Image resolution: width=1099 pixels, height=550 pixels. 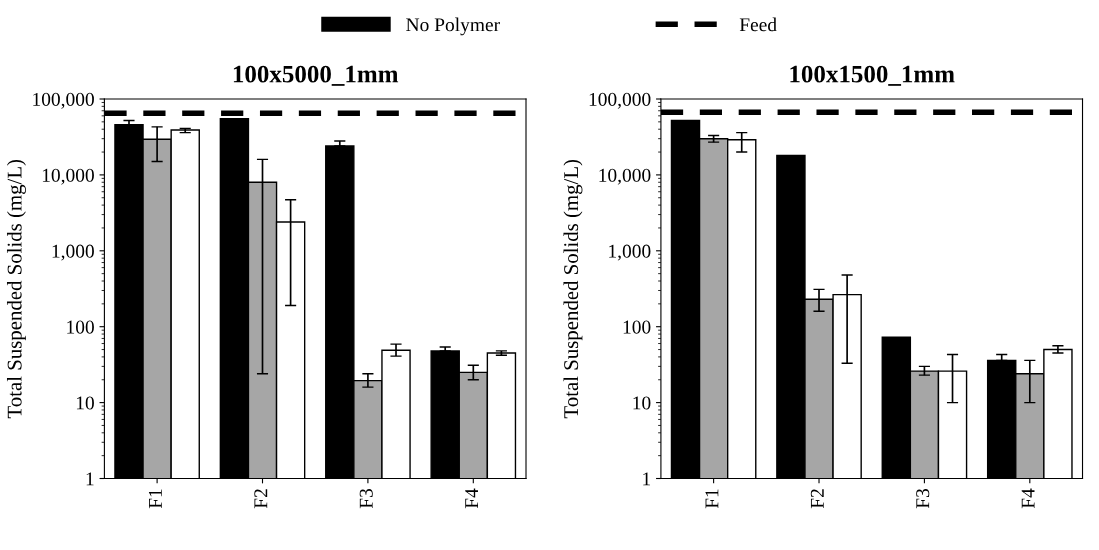 What do you see at coordinates (316, 75) in the screenshot?
I see `chart-title: 100x5000_1mm` at bounding box center [316, 75].